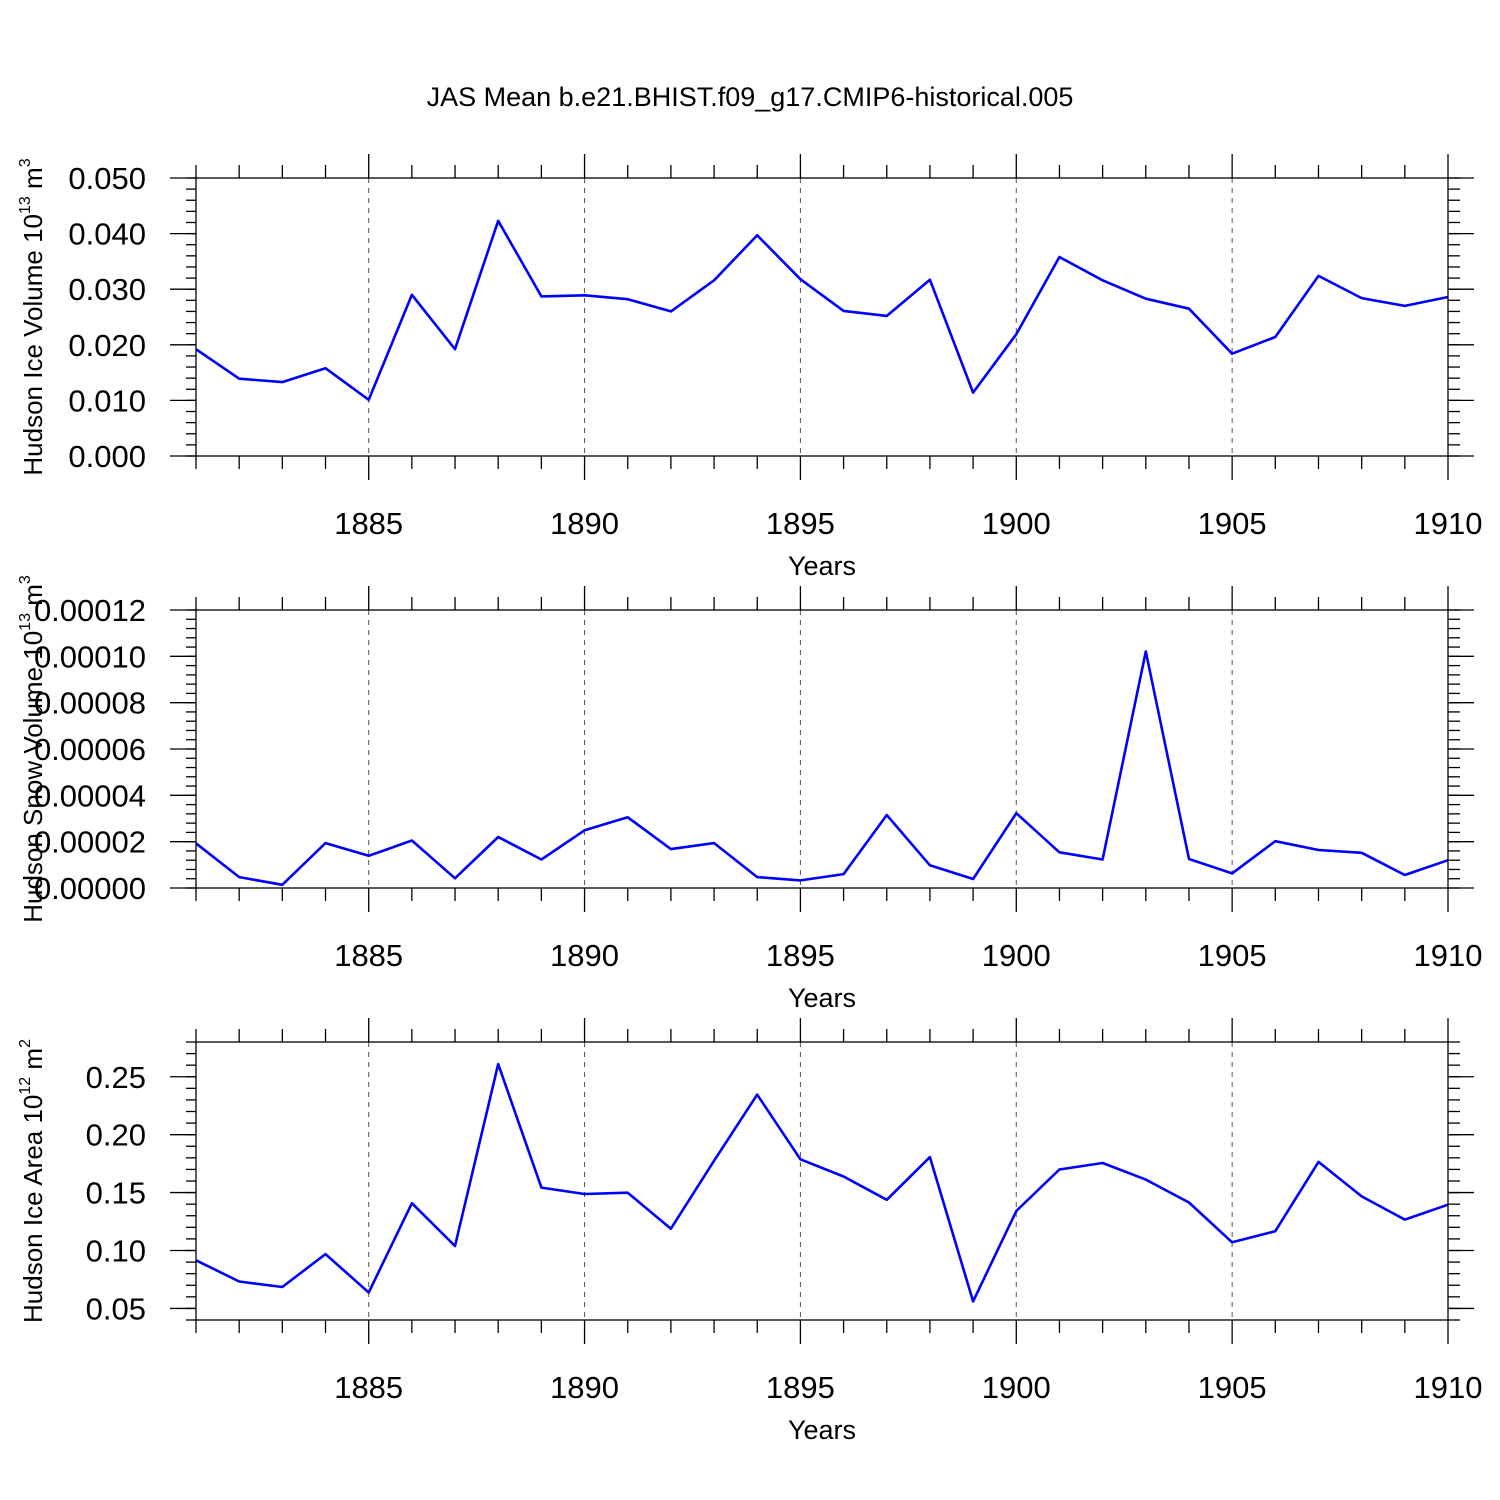  What do you see at coordinates (33, 777) in the screenshot?
I see `y-axis-title-main: Hudson Snow Volume 10` at bounding box center [33, 777].